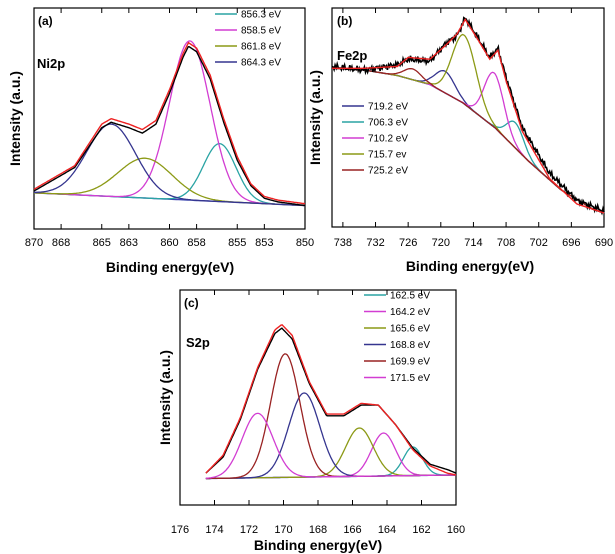 The width and height of the screenshot is (615, 554). Describe the element at coordinates (214, 530) in the screenshot. I see `x-tick-label: 174` at that location.